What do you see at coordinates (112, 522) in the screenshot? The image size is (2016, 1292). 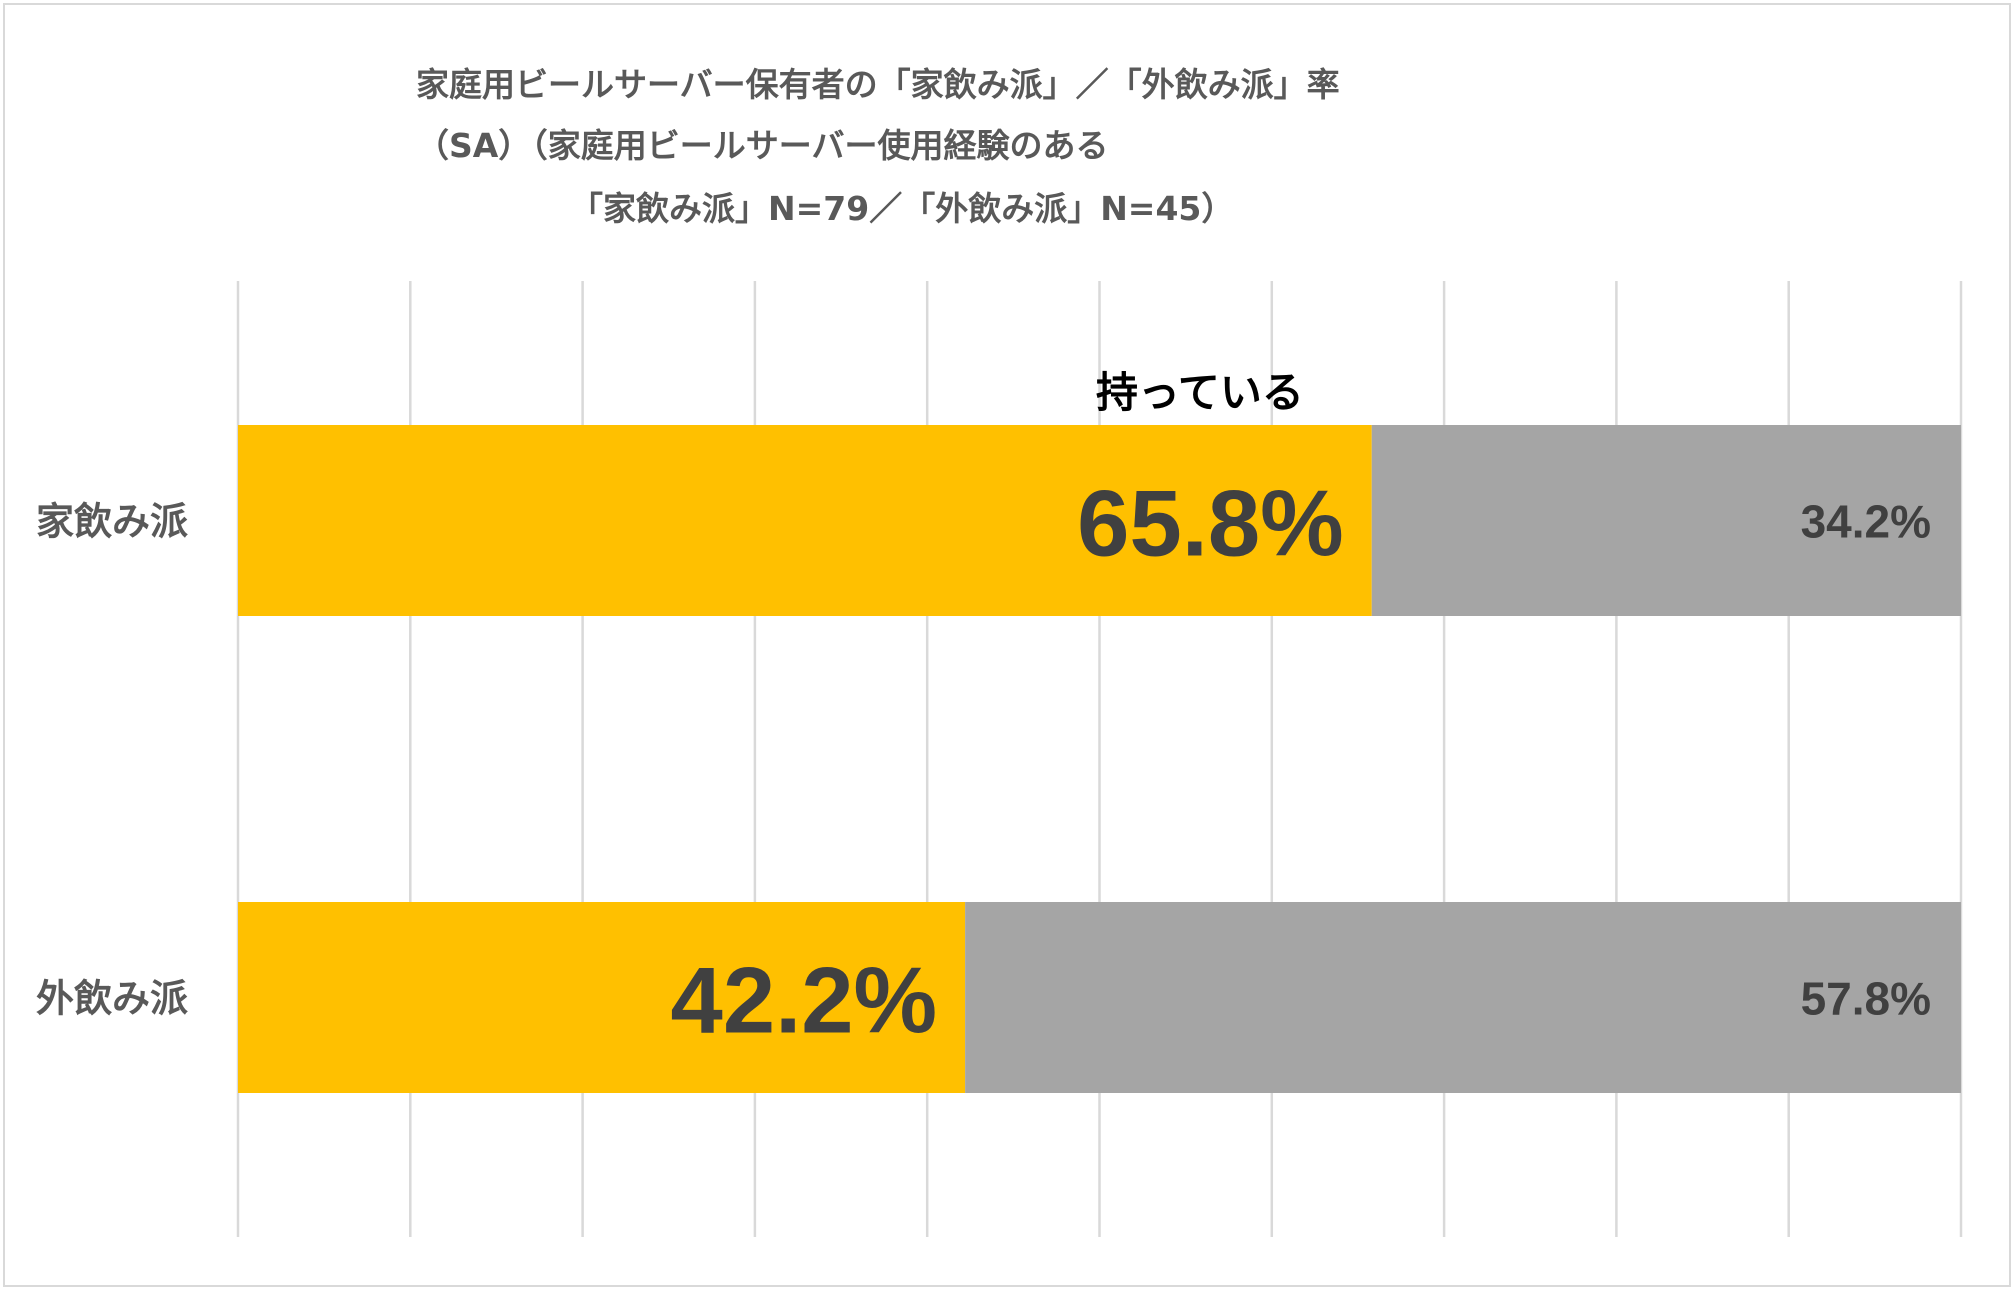 I see `category-label: 家飲み派` at bounding box center [112, 522].